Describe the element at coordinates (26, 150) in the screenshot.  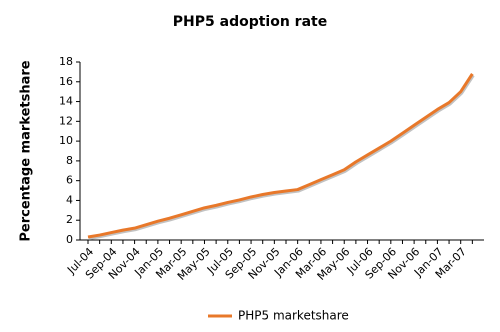
I see `y-axis-label: Percentage marketshare` at that location.